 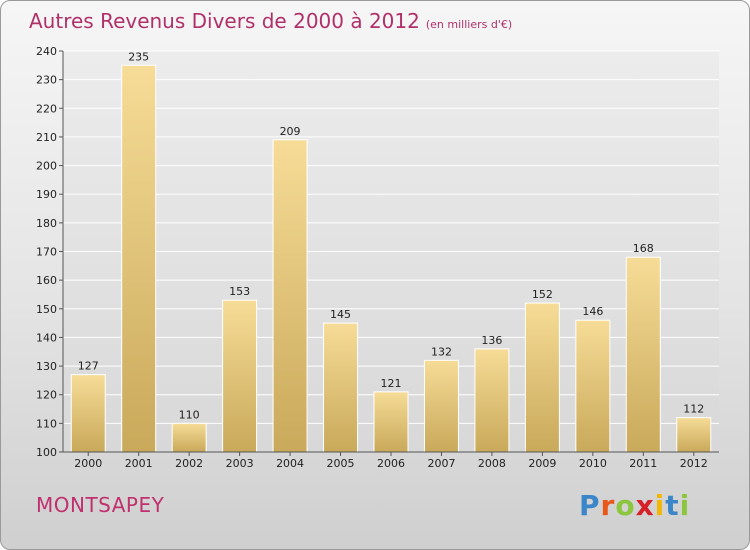 I want to click on x-tick-label-2004: 2004, so click(x=290, y=463).